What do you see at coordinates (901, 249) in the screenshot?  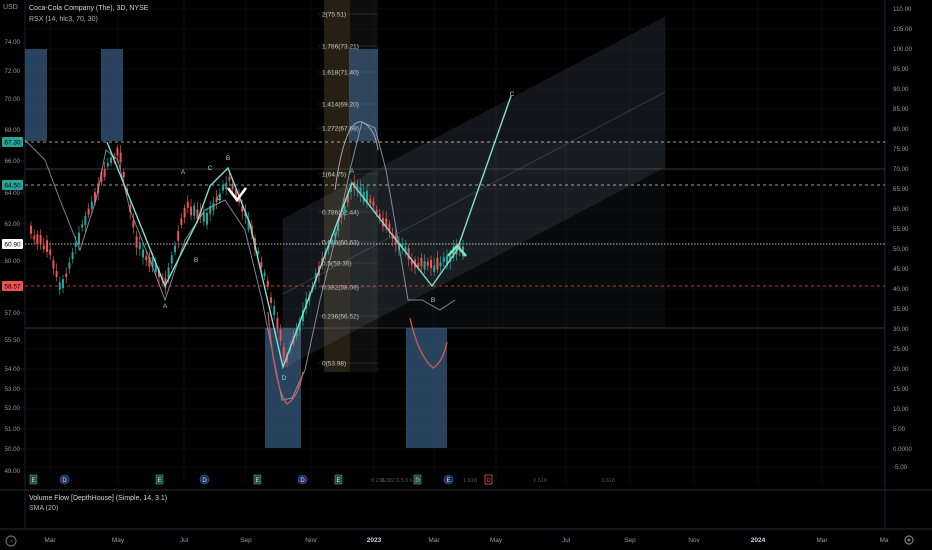 I see `right-axis-tick: 50.00` at bounding box center [901, 249].